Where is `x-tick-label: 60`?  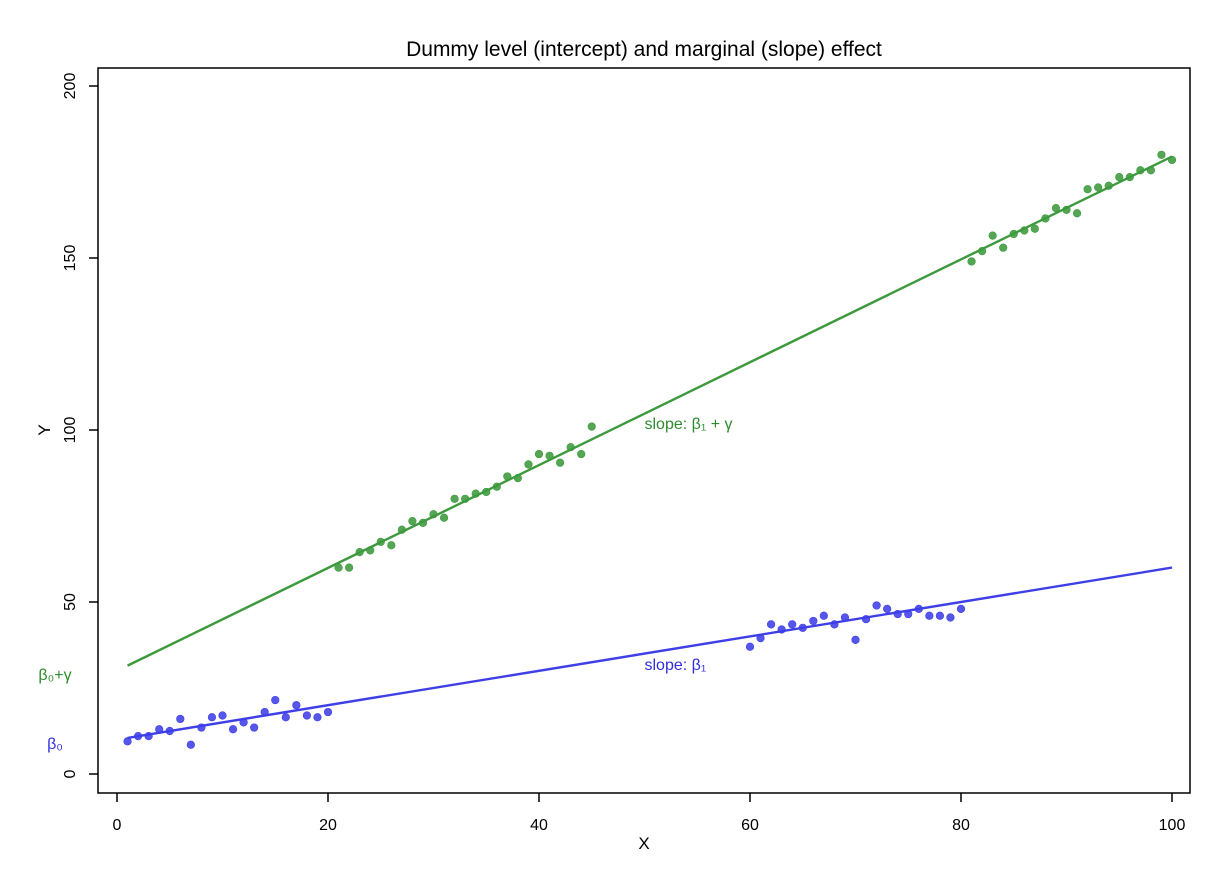 x-tick-label: 60 is located at coordinates (750, 825).